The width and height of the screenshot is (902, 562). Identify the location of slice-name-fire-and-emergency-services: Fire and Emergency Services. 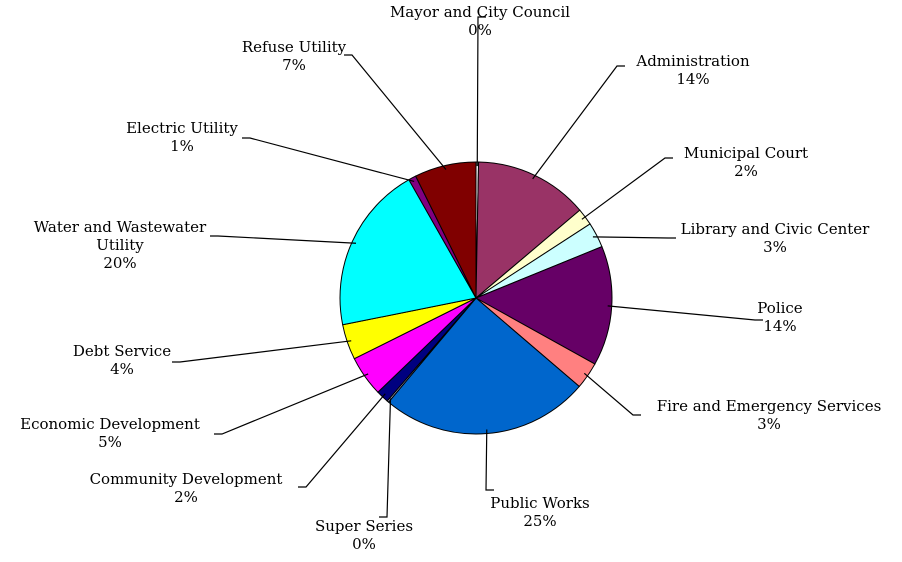
(769, 406).